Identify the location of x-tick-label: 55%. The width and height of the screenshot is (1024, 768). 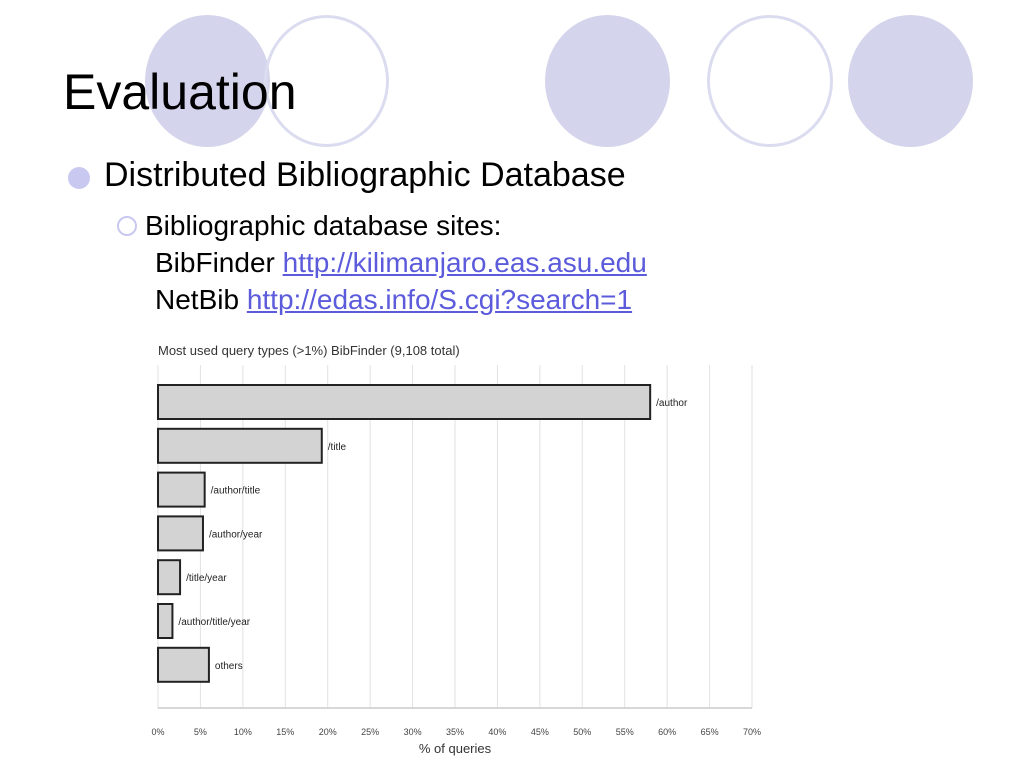
(625, 732).